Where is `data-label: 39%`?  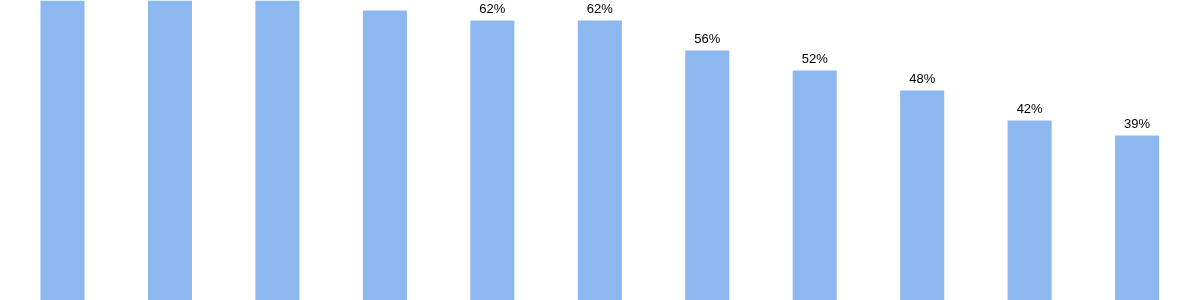 data-label: 39% is located at coordinates (1137, 123).